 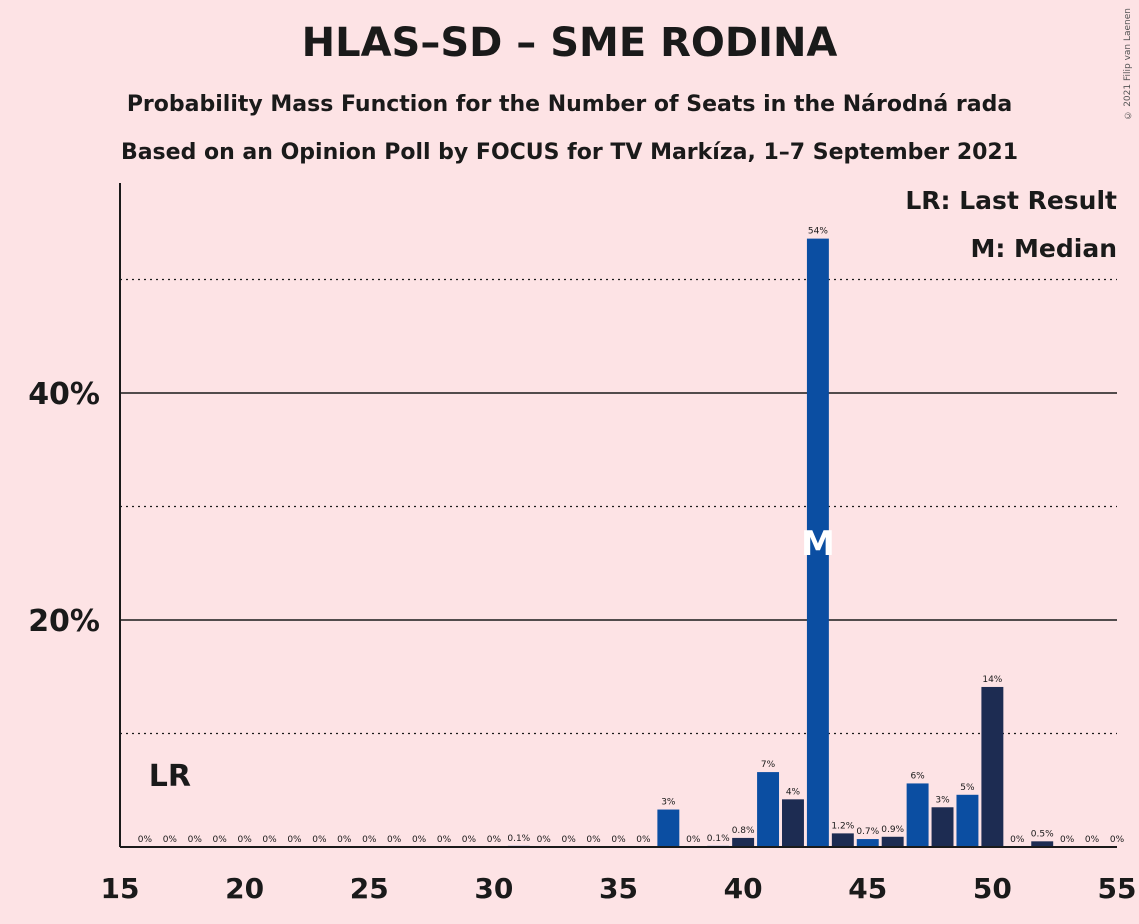 What do you see at coordinates (244, 888) in the screenshot?
I see `x-tick-label: 20` at bounding box center [244, 888].